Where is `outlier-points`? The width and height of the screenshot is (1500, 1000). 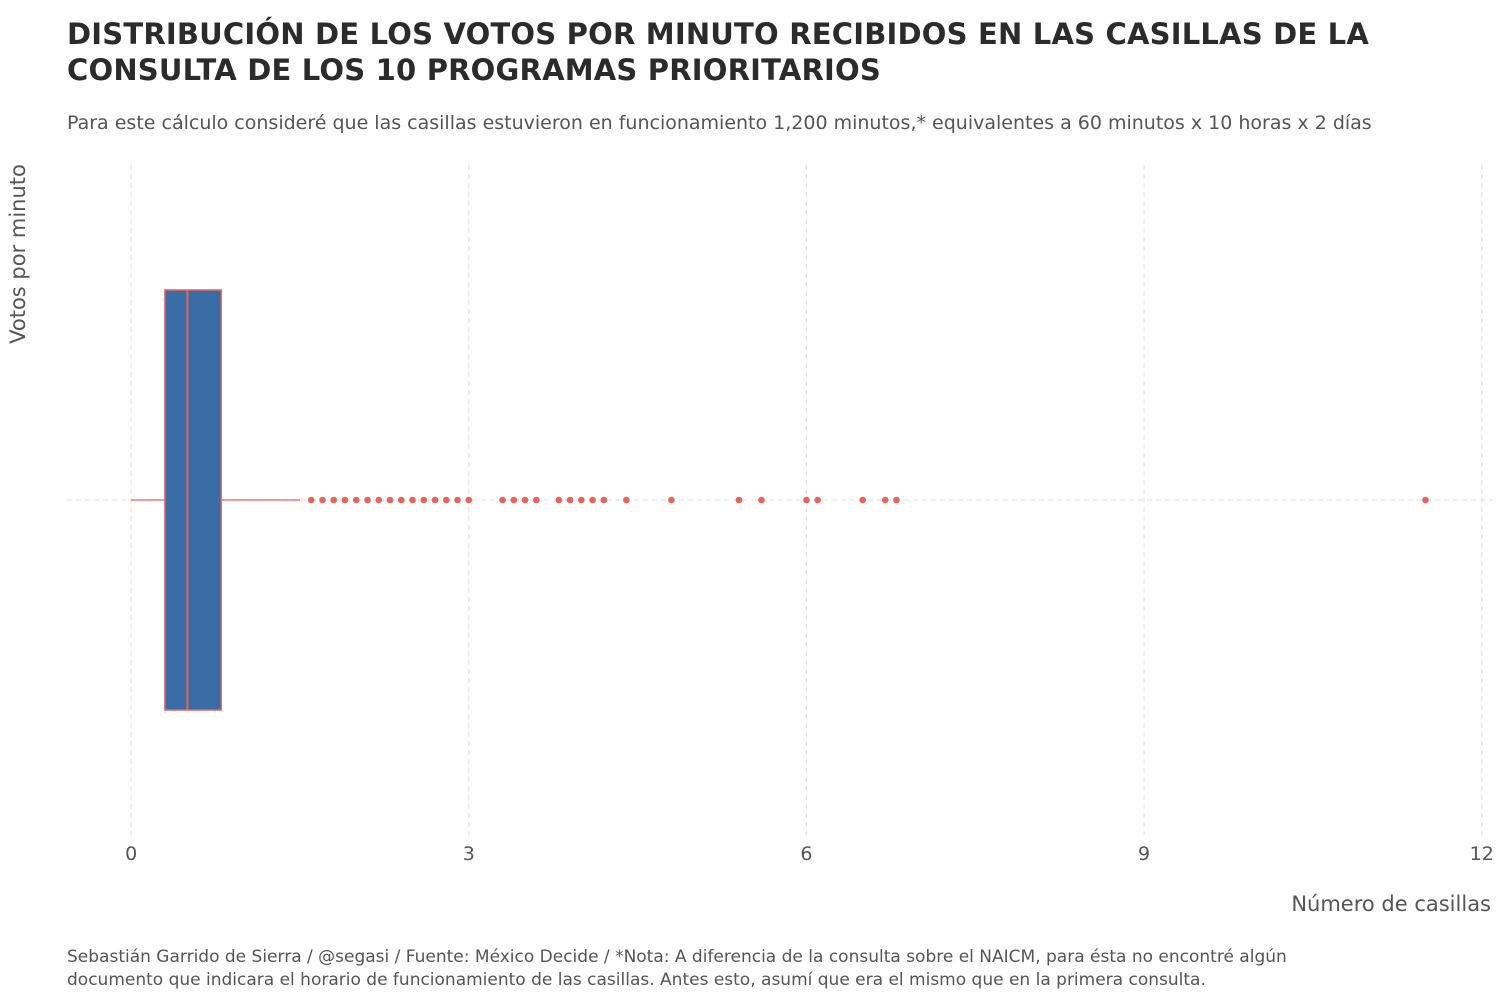
outlier-points is located at coordinates (868, 500).